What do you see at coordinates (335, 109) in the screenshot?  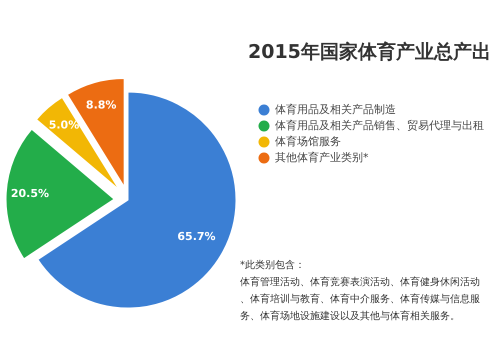 I see `legend-label: 体育用品及相关产品制造` at bounding box center [335, 109].